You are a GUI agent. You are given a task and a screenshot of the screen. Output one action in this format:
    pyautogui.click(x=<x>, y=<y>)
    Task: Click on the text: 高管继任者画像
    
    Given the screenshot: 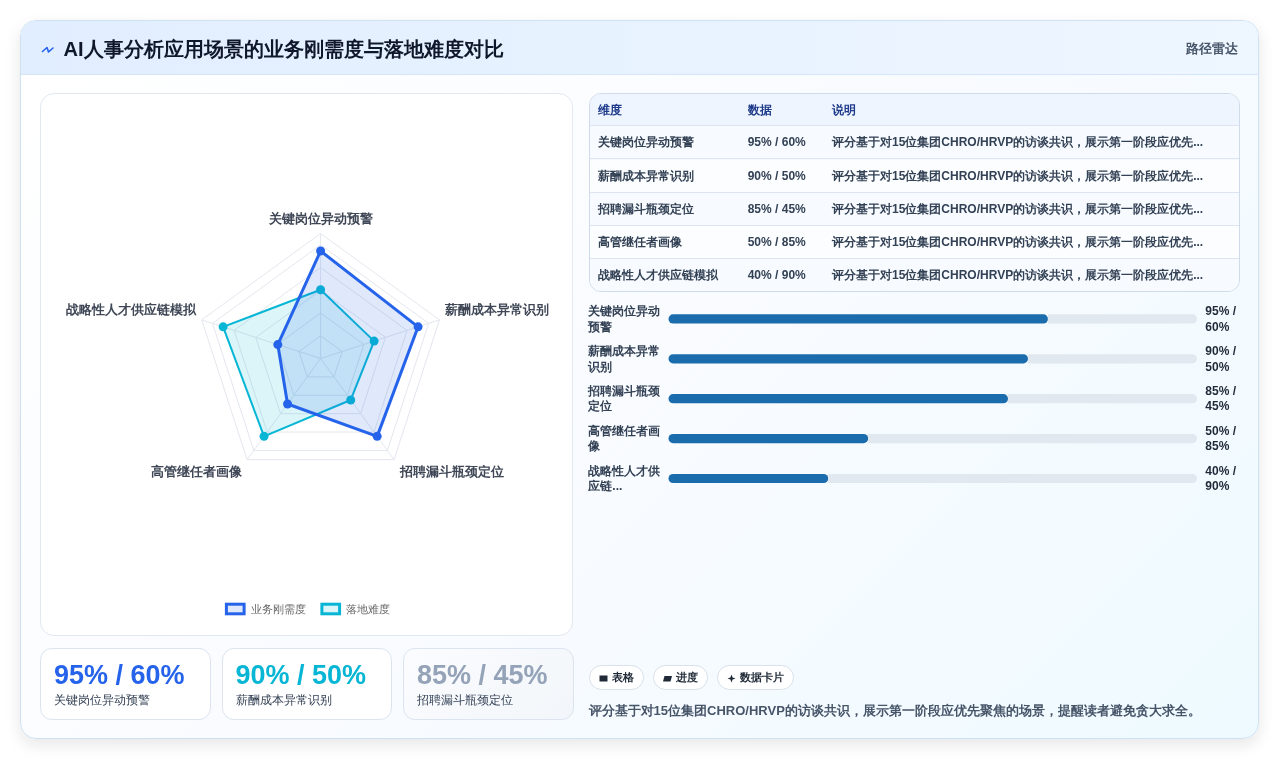 What is the action you would take?
    pyautogui.click(x=640, y=242)
    